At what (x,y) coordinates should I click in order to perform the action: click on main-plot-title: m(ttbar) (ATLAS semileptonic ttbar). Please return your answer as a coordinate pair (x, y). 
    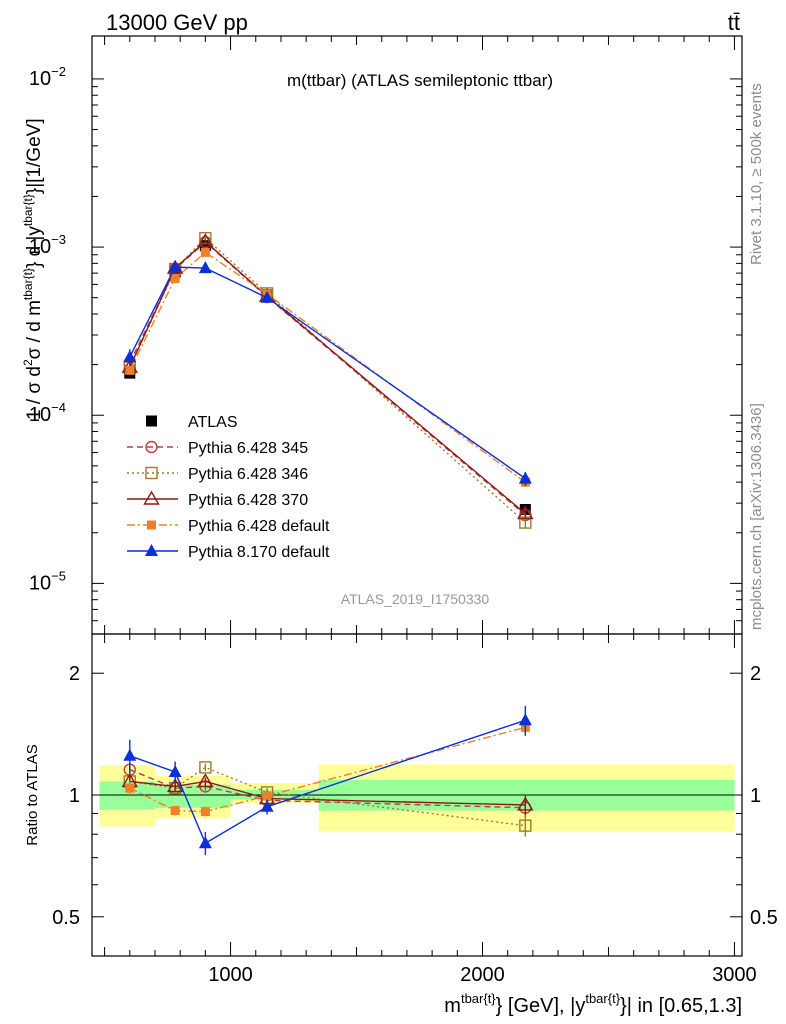
    Looking at the image, I should click on (420, 80).